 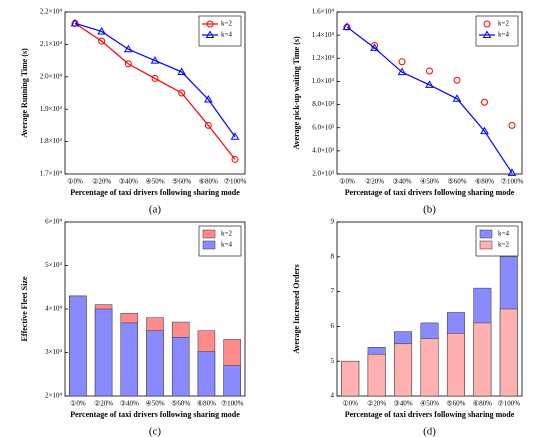 What do you see at coordinates (333, 222) in the screenshot?
I see `y-tick-label: 9` at bounding box center [333, 222].